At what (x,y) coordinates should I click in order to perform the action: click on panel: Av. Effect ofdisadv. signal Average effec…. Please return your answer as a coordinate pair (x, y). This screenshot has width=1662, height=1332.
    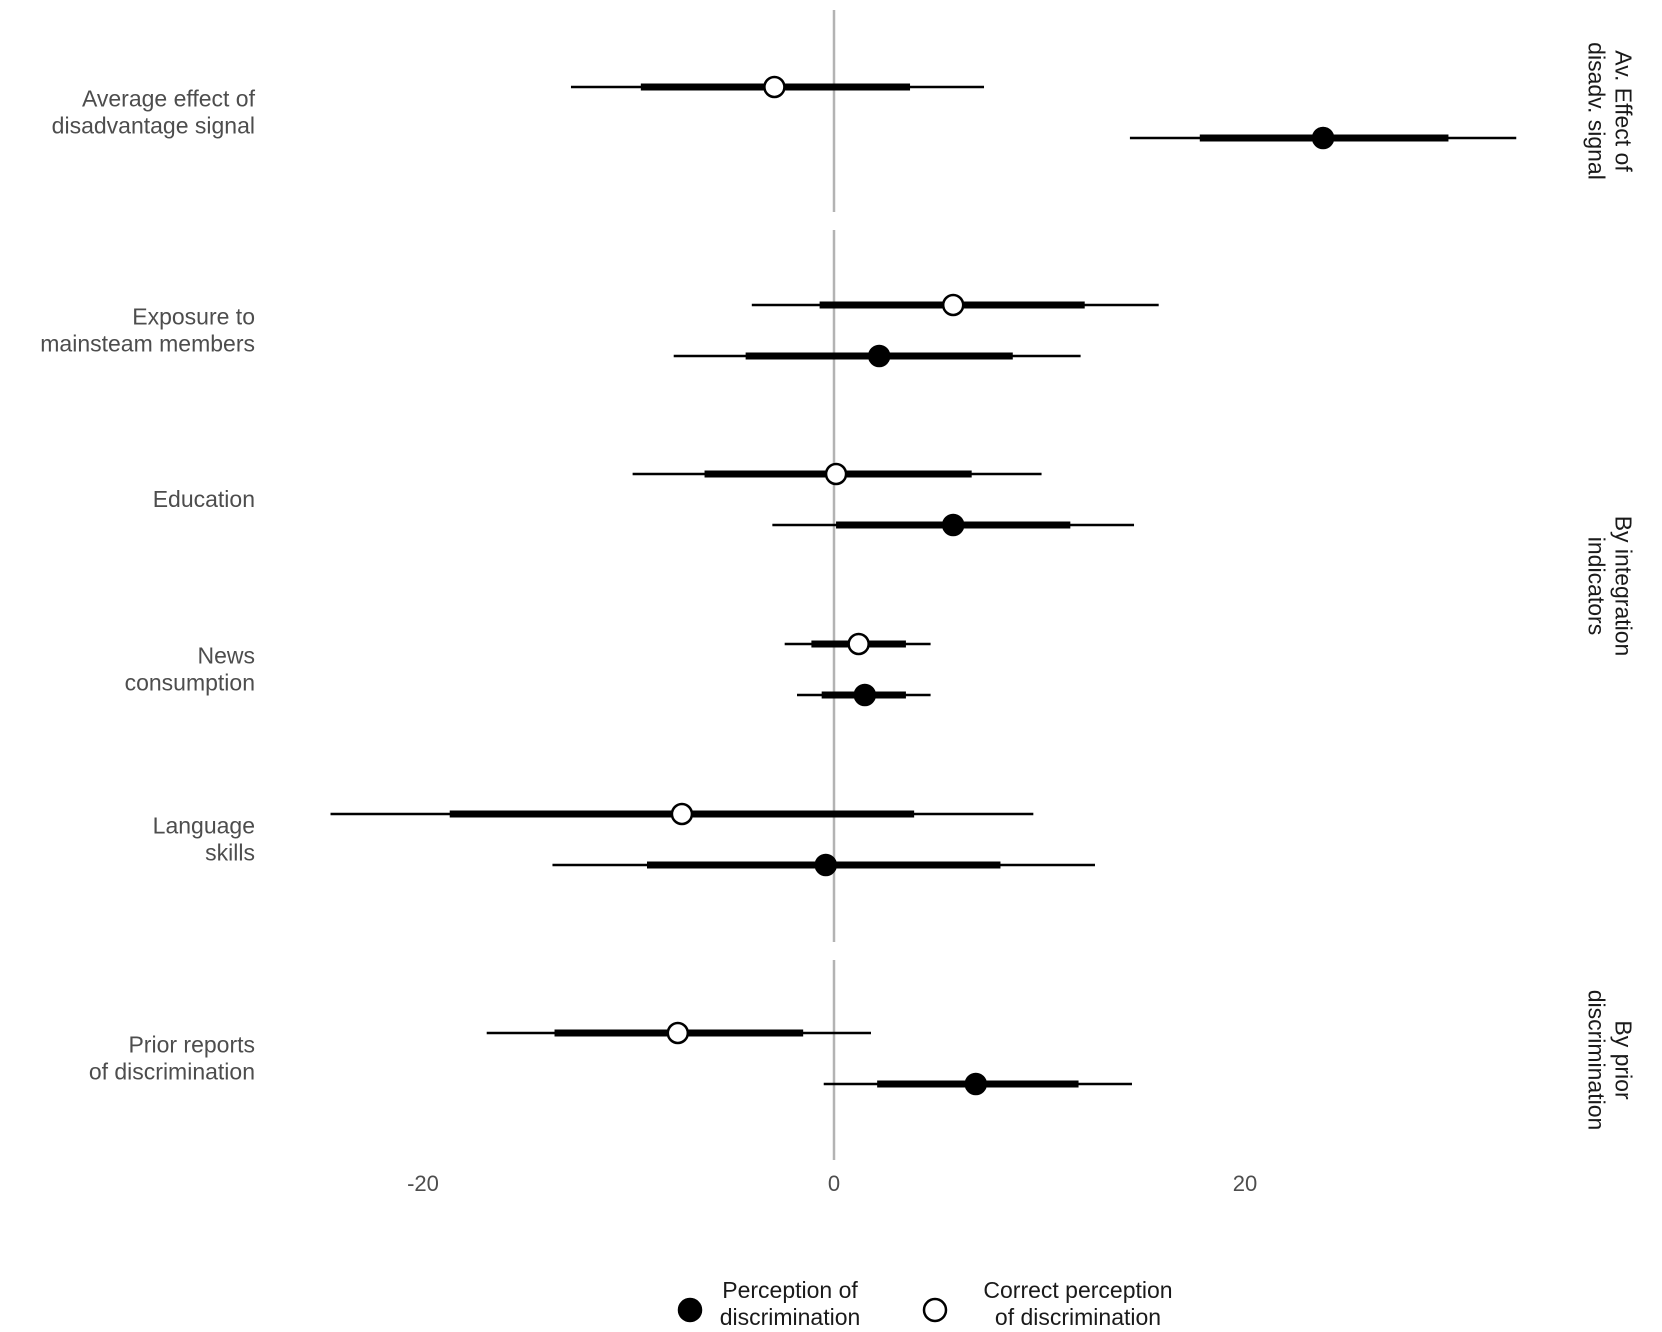
    Looking at the image, I should click on (844, 111).